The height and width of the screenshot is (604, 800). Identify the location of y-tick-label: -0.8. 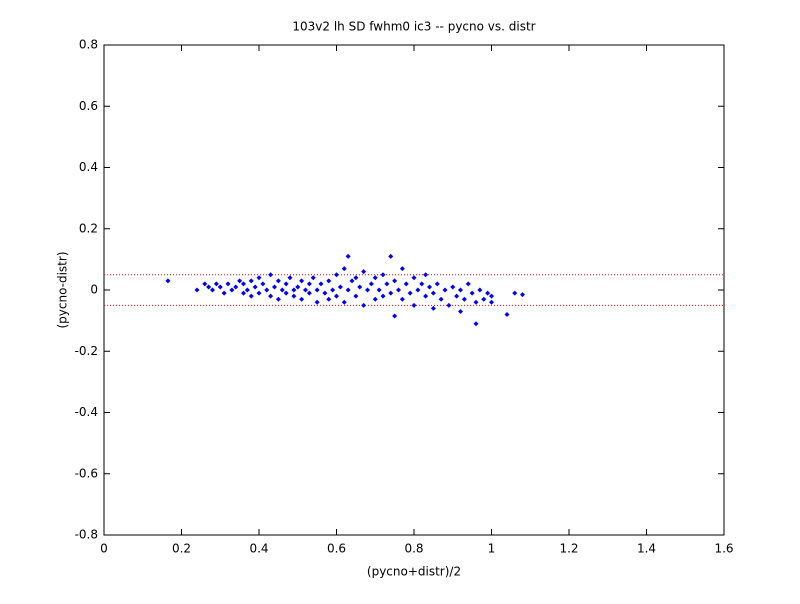
(86, 535).